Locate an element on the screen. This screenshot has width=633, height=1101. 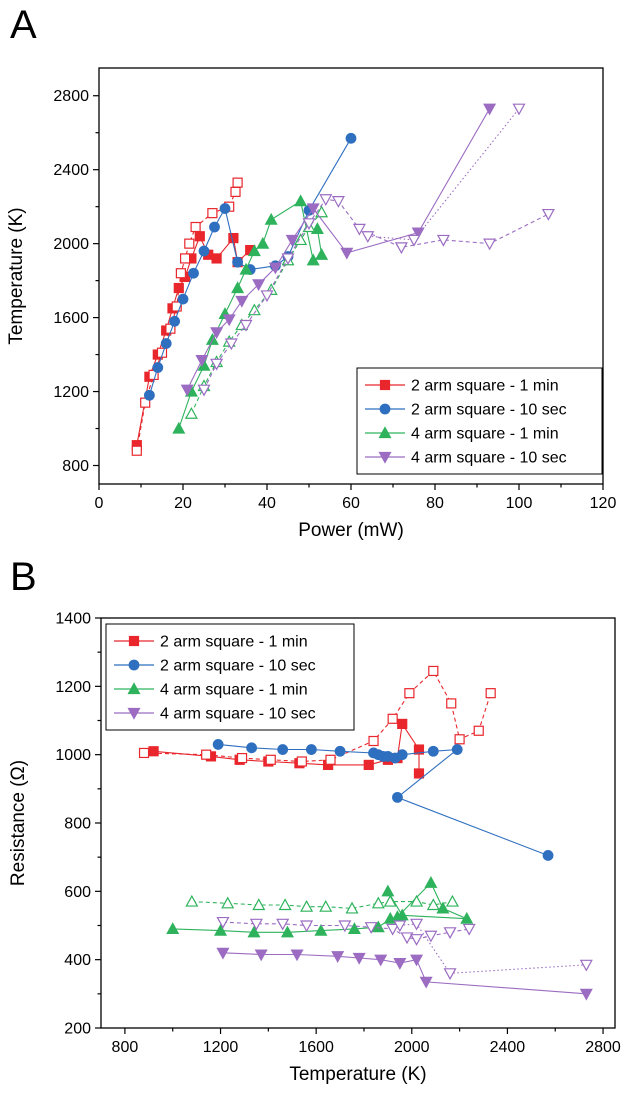
x-tick-label: 1200 is located at coordinates (221, 1047).